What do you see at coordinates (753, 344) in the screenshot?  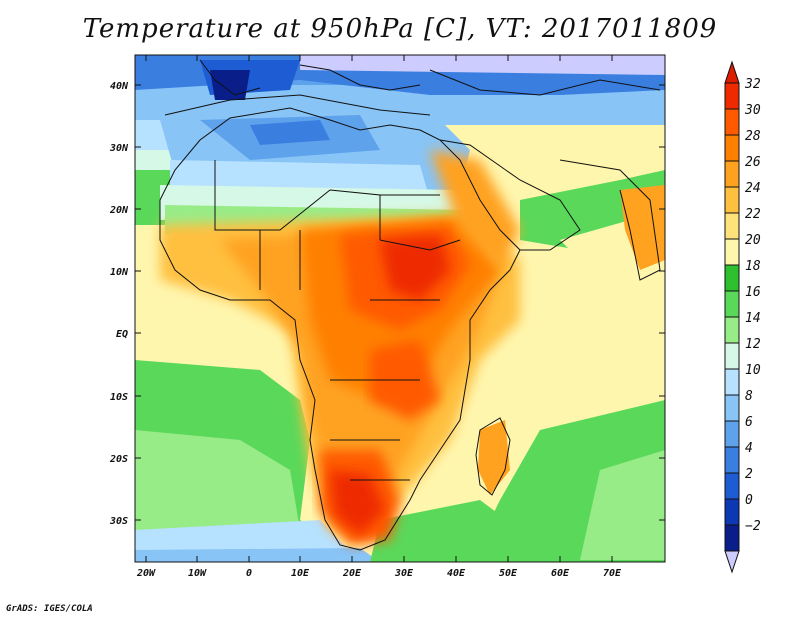 I see `colorbar-label: 12` at bounding box center [753, 344].